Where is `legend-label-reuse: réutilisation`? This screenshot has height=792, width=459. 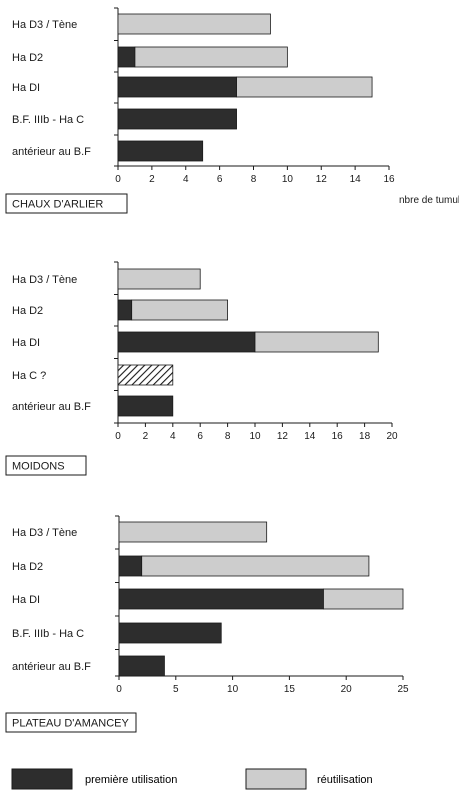
legend-label-reuse: réutilisation is located at coordinates (345, 780).